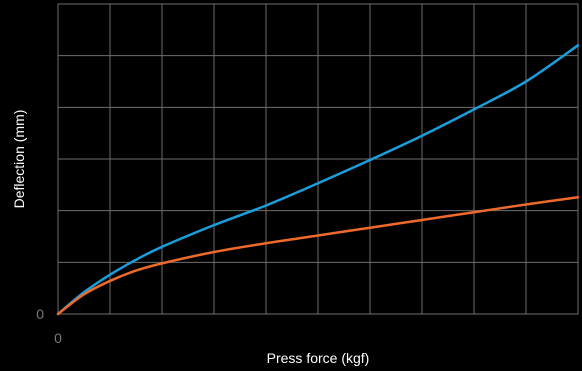 Image resolution: width=582 pixels, height=371 pixels. I want to click on y-axis-title: Deflection (mm), so click(19, 159).